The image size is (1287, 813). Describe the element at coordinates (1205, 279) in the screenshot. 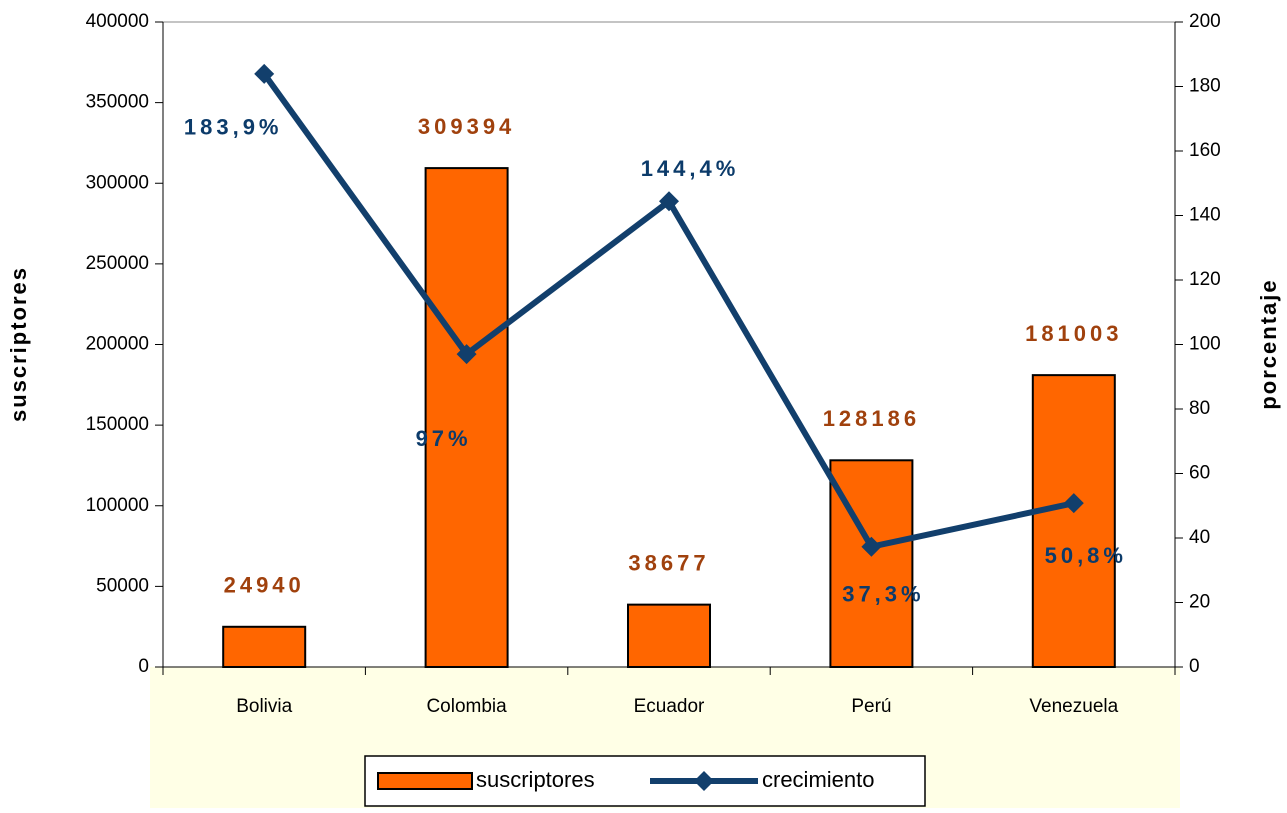

I see `y2-tick-label: 120` at that location.